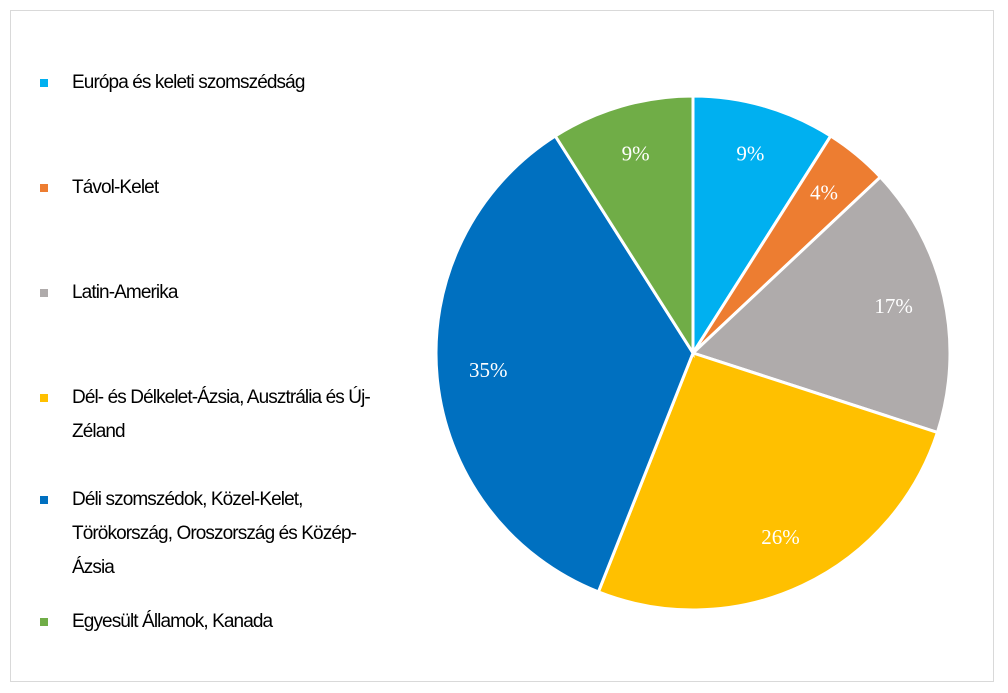 The image size is (1008, 693). Describe the element at coordinates (210, 293) in the screenshot. I see `legend-item: Latin-Amerika` at that location.